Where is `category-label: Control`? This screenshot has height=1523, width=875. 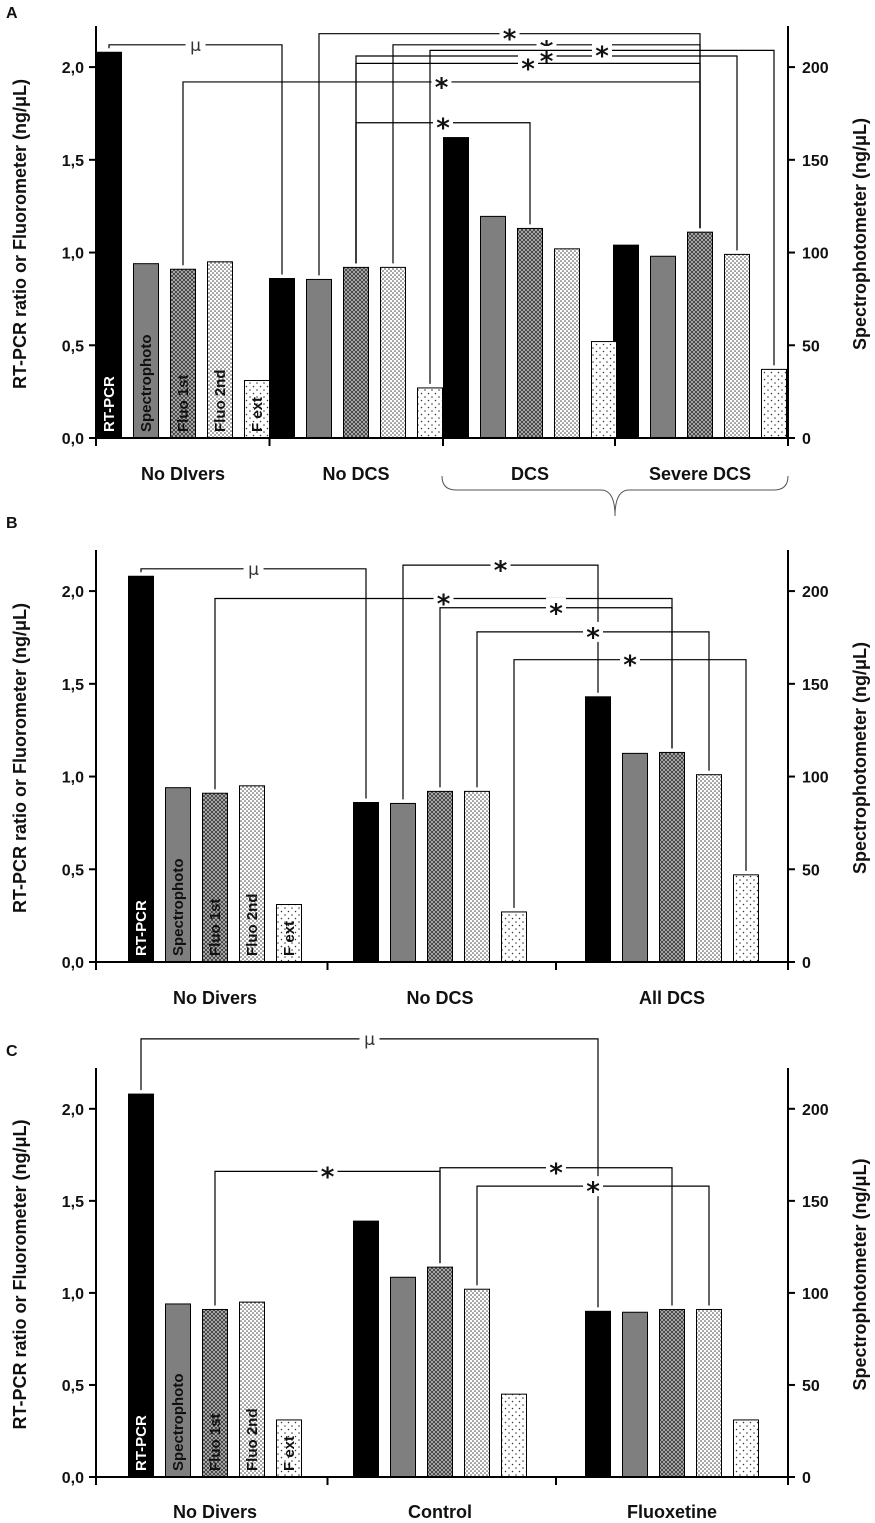 category-label: Control is located at coordinates (440, 1512).